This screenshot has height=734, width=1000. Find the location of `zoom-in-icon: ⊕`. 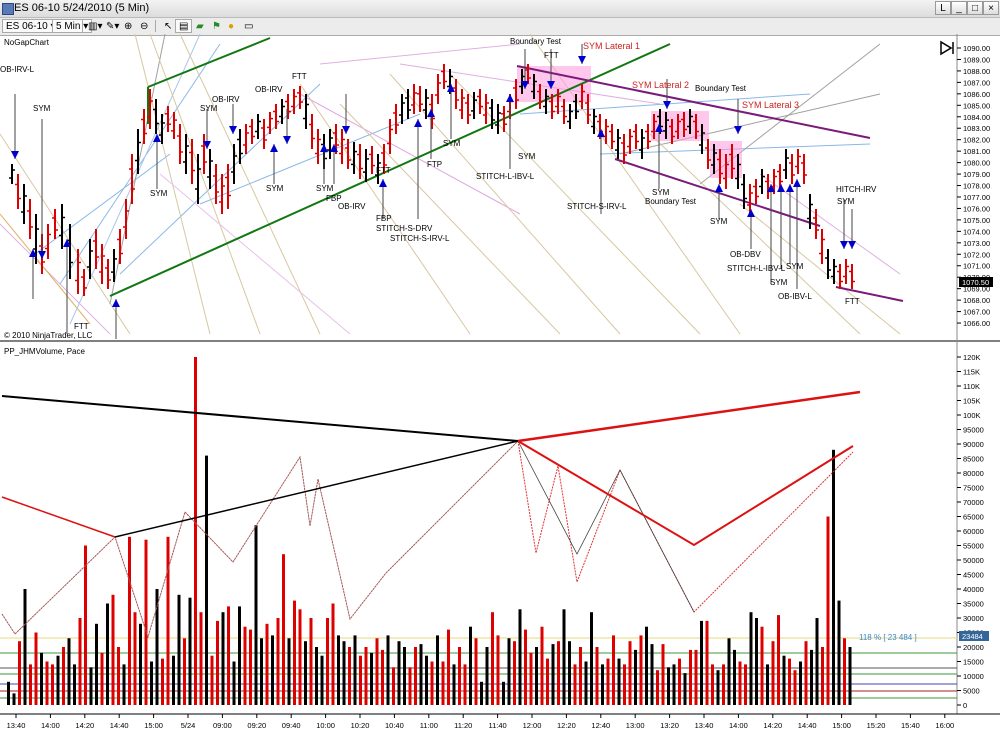

zoom-in-icon: ⊕ is located at coordinates (128, 26).